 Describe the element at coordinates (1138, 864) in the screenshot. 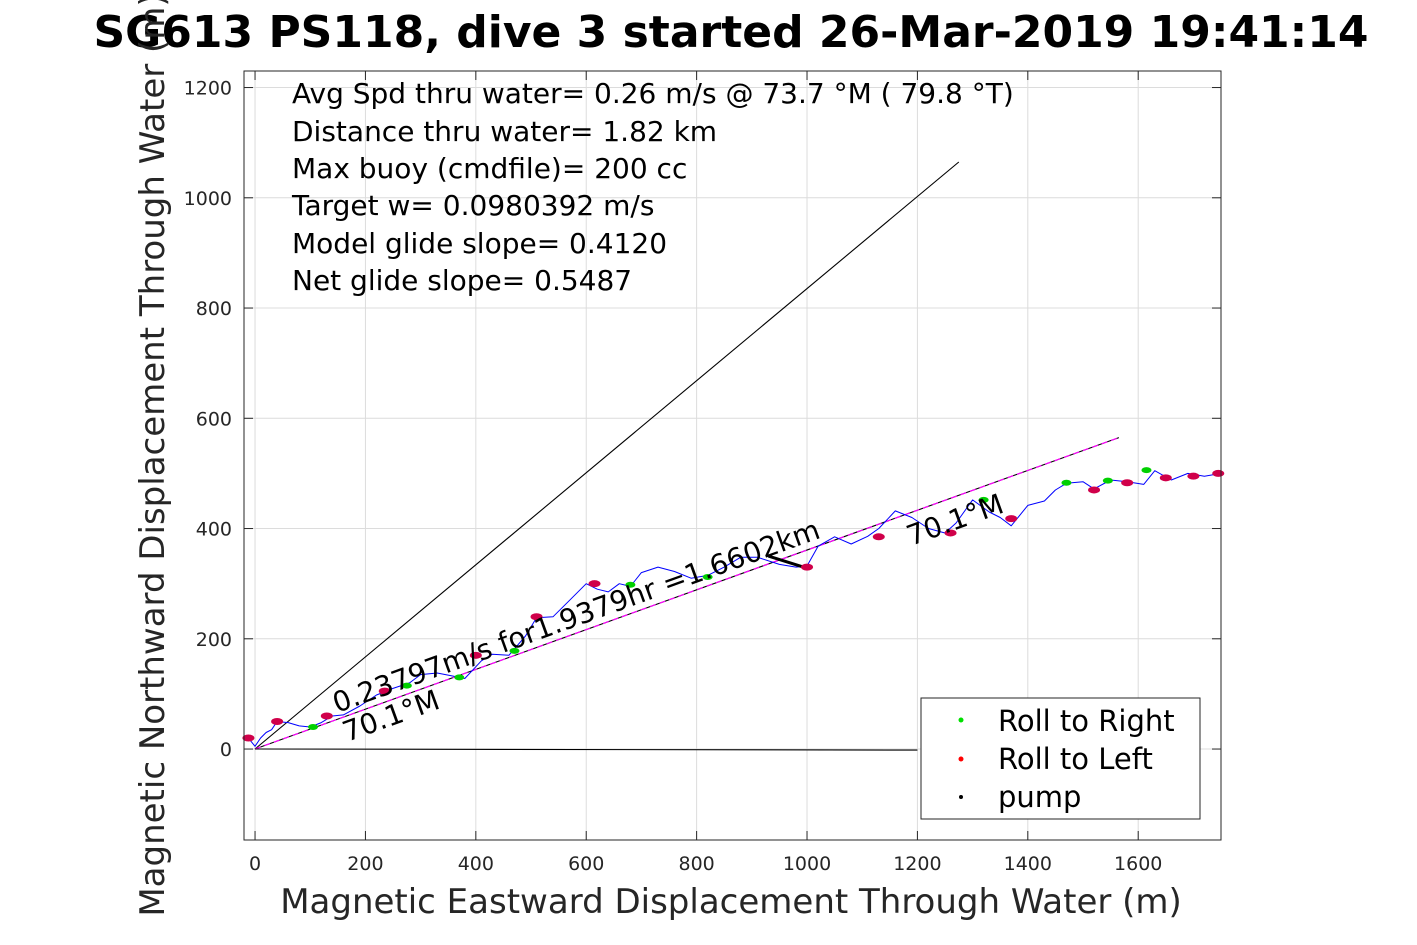

I see `x-tick-label: 1600` at that location.